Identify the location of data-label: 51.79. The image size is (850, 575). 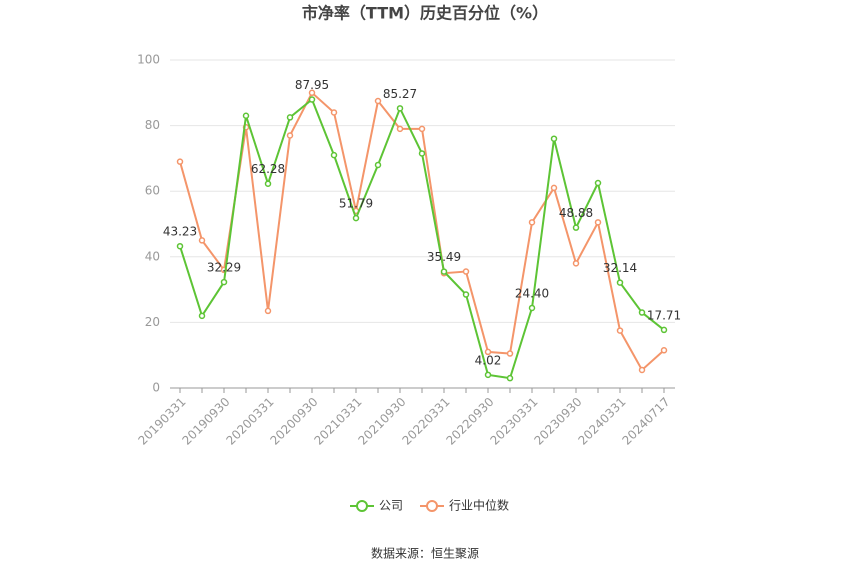
(356, 204).